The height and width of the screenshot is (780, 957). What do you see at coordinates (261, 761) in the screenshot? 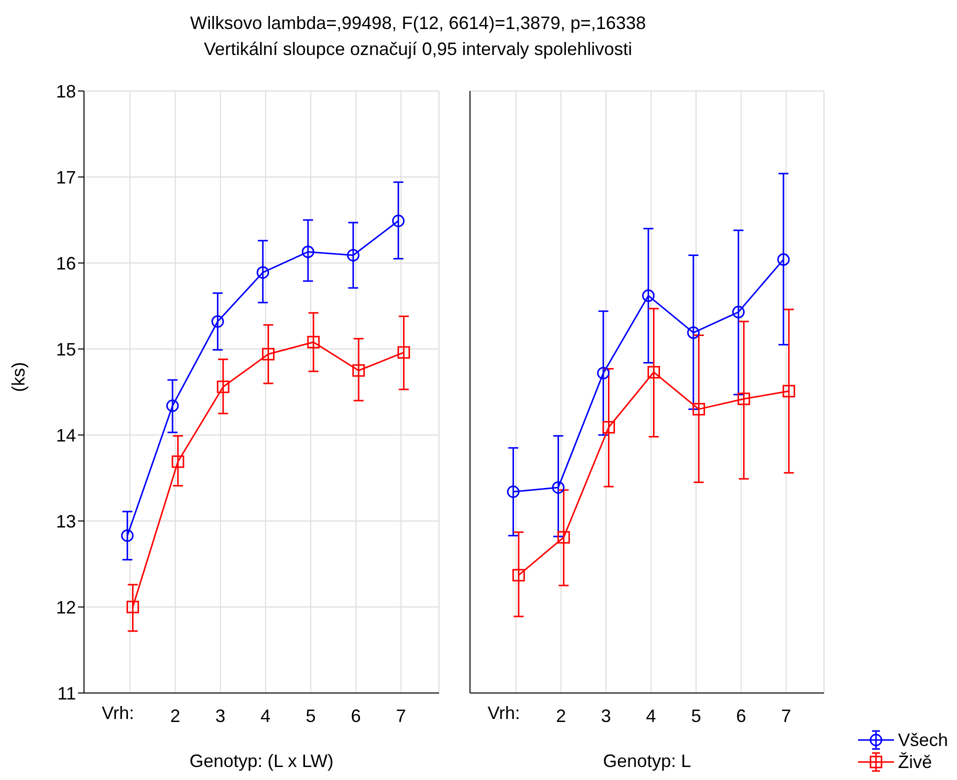
I see `x-axis-title: Genotyp: (L x LW)` at bounding box center [261, 761].